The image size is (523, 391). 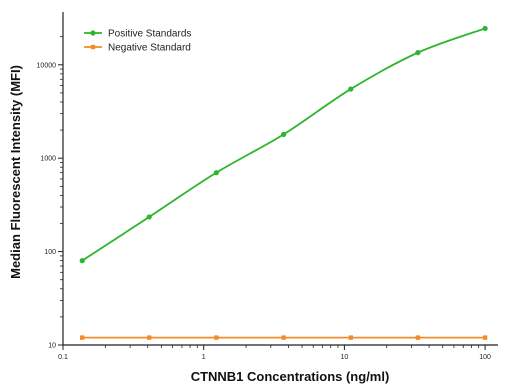 What do you see at coordinates (345, 357) in the screenshot?
I see `x-tick-label: 10` at bounding box center [345, 357].